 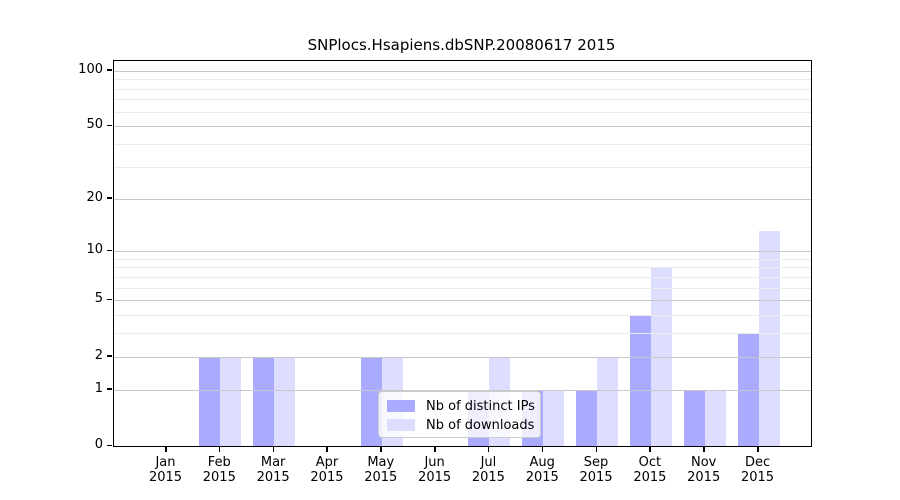 What do you see at coordinates (327, 462) in the screenshot?
I see `month-name: Apr` at bounding box center [327, 462].